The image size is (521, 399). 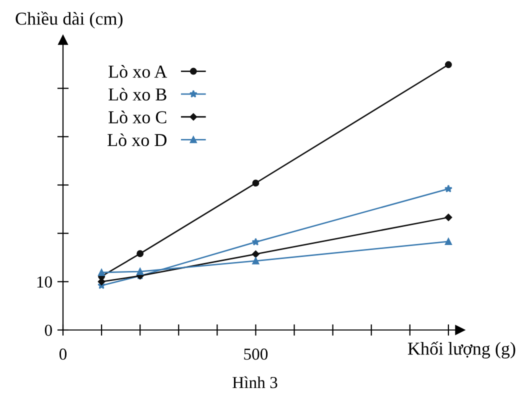 What do you see at coordinates (69, 20) in the screenshot?
I see `y-axis-title: Chiều dài (cm)` at bounding box center [69, 20].